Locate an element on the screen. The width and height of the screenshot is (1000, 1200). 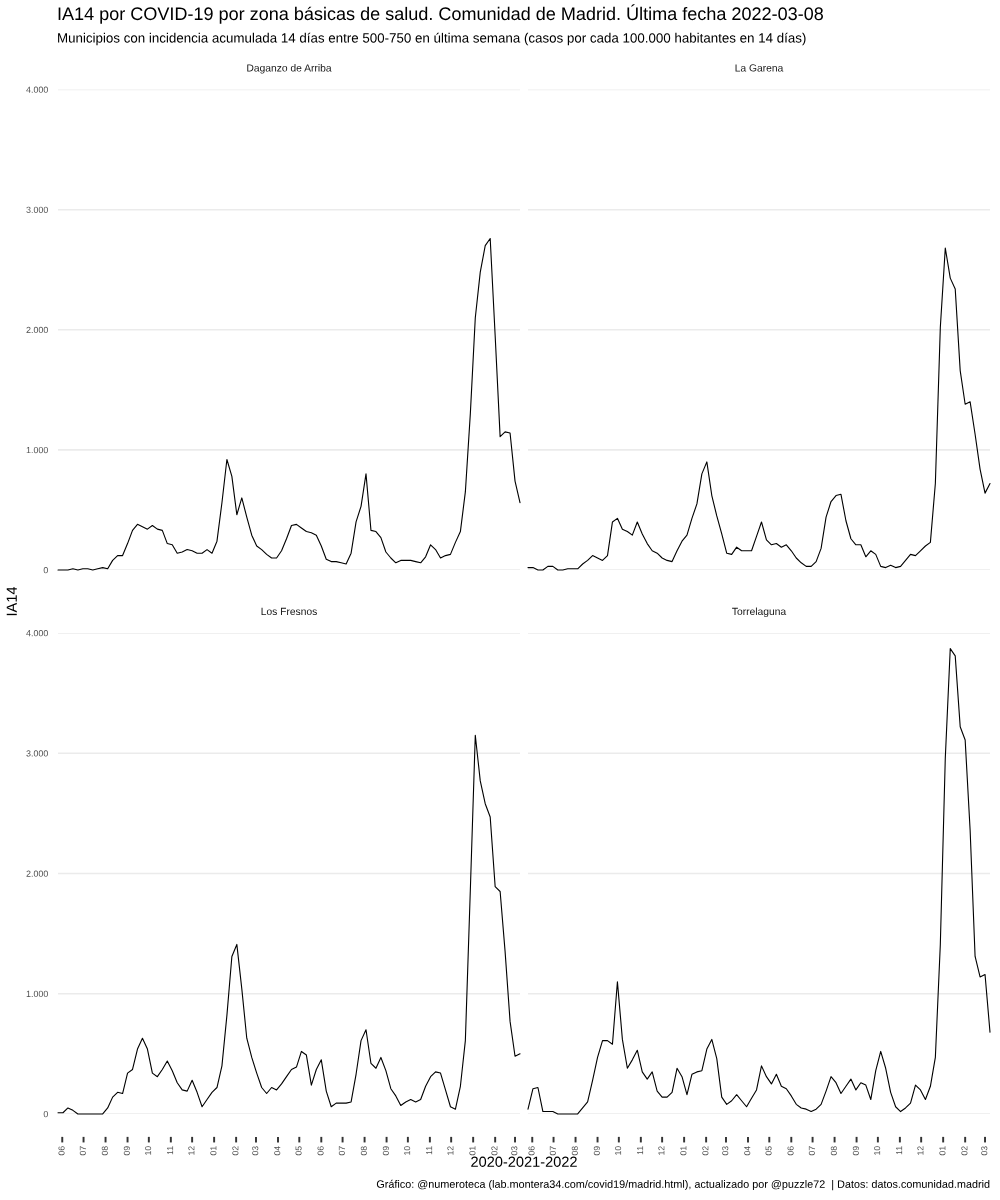
chart-title: Torrelaguna is located at coordinates (759, 612).